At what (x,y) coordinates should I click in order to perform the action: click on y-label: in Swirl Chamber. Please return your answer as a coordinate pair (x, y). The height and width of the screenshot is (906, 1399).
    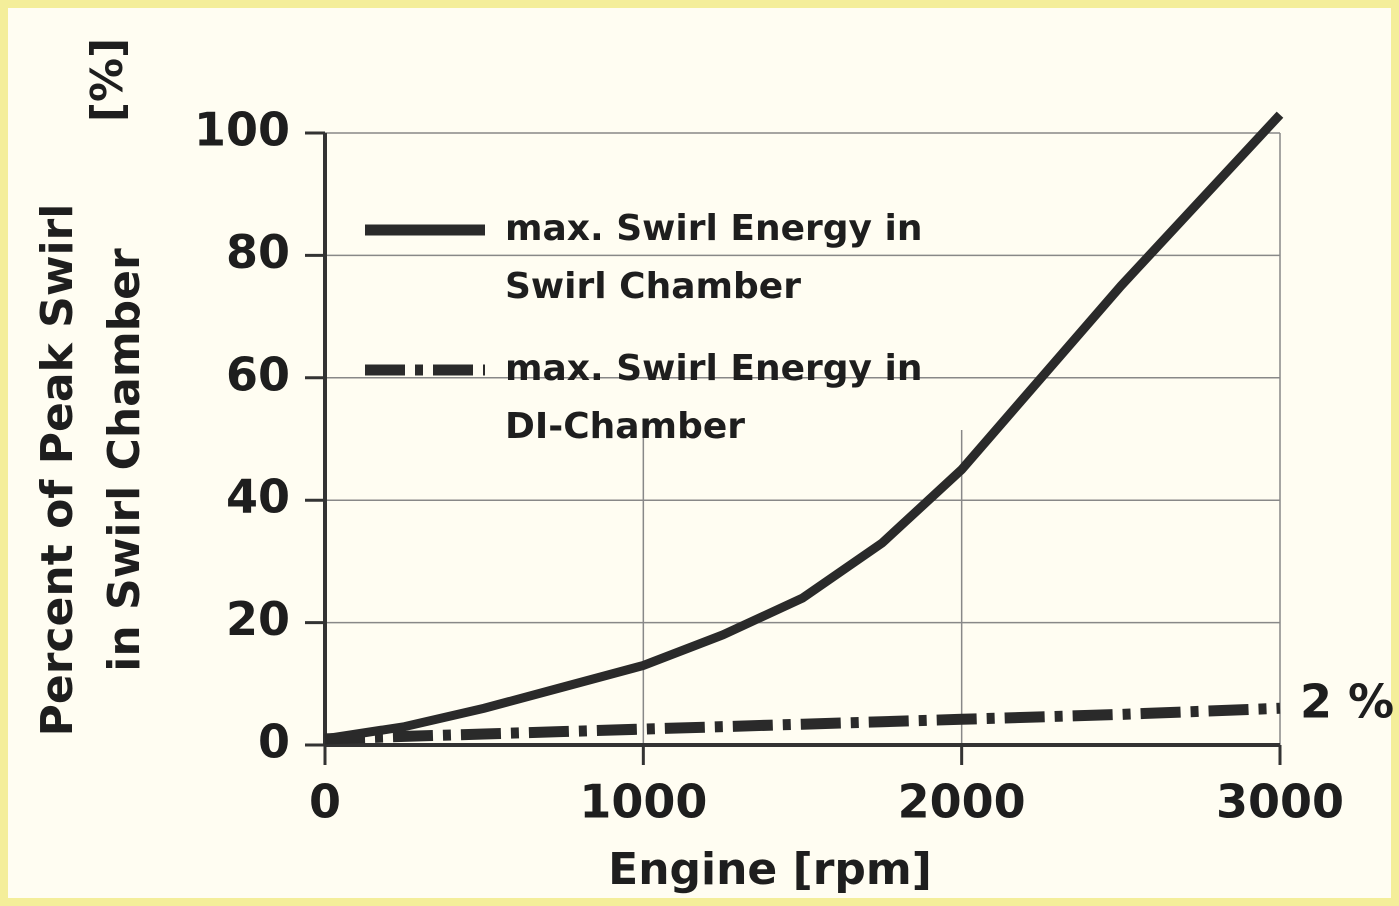
    Looking at the image, I should click on (124, 460).